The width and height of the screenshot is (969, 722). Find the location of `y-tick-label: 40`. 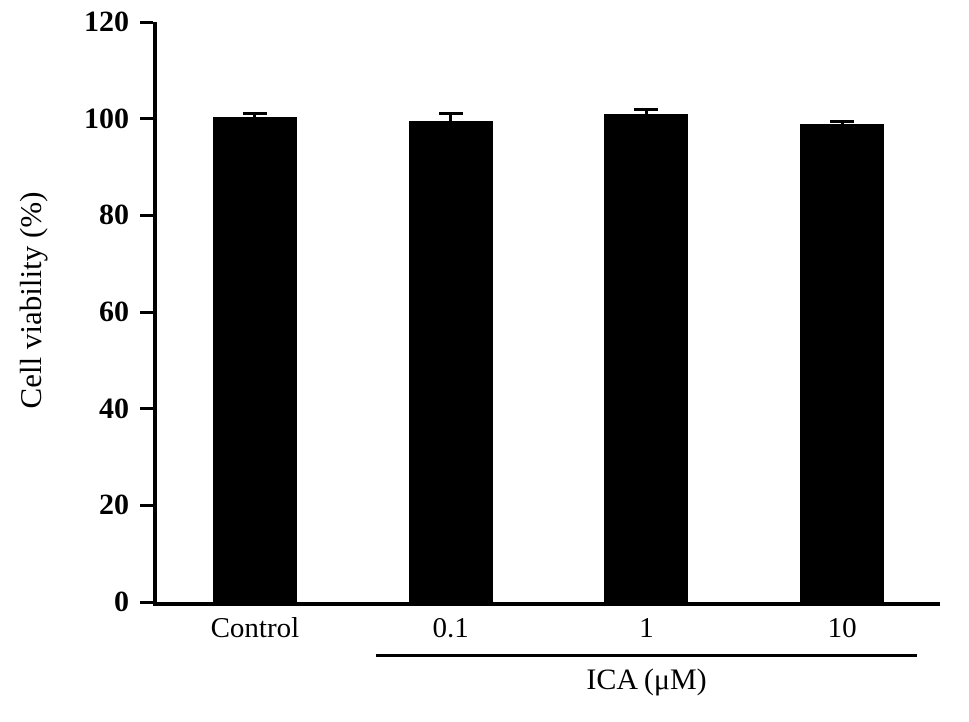

y-tick-label: 40 is located at coordinates (114, 408).